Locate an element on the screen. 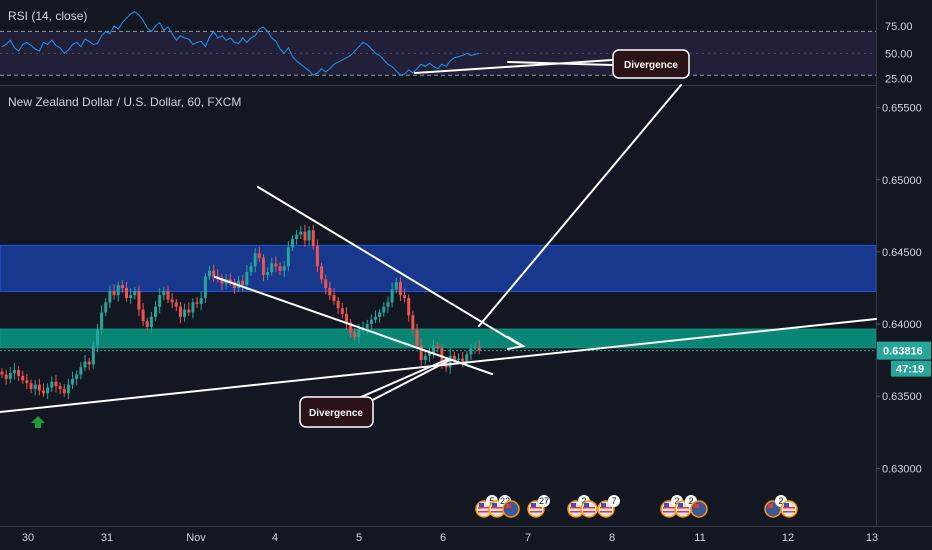  falling-trendline-upper is located at coordinates (389, 266).